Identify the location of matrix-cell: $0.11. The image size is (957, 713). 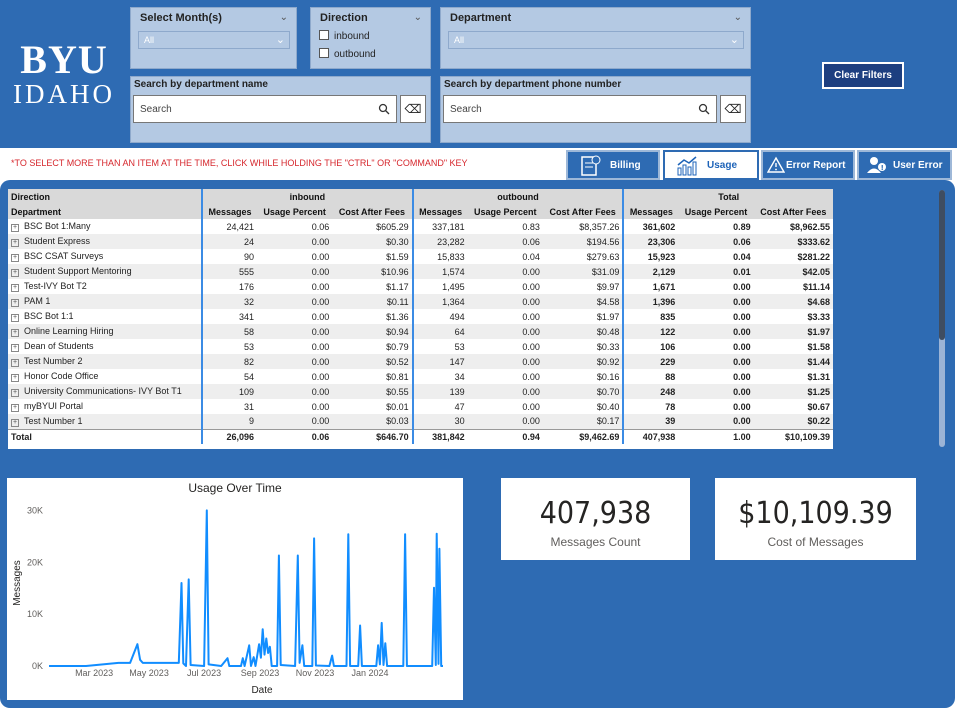
(372, 301).